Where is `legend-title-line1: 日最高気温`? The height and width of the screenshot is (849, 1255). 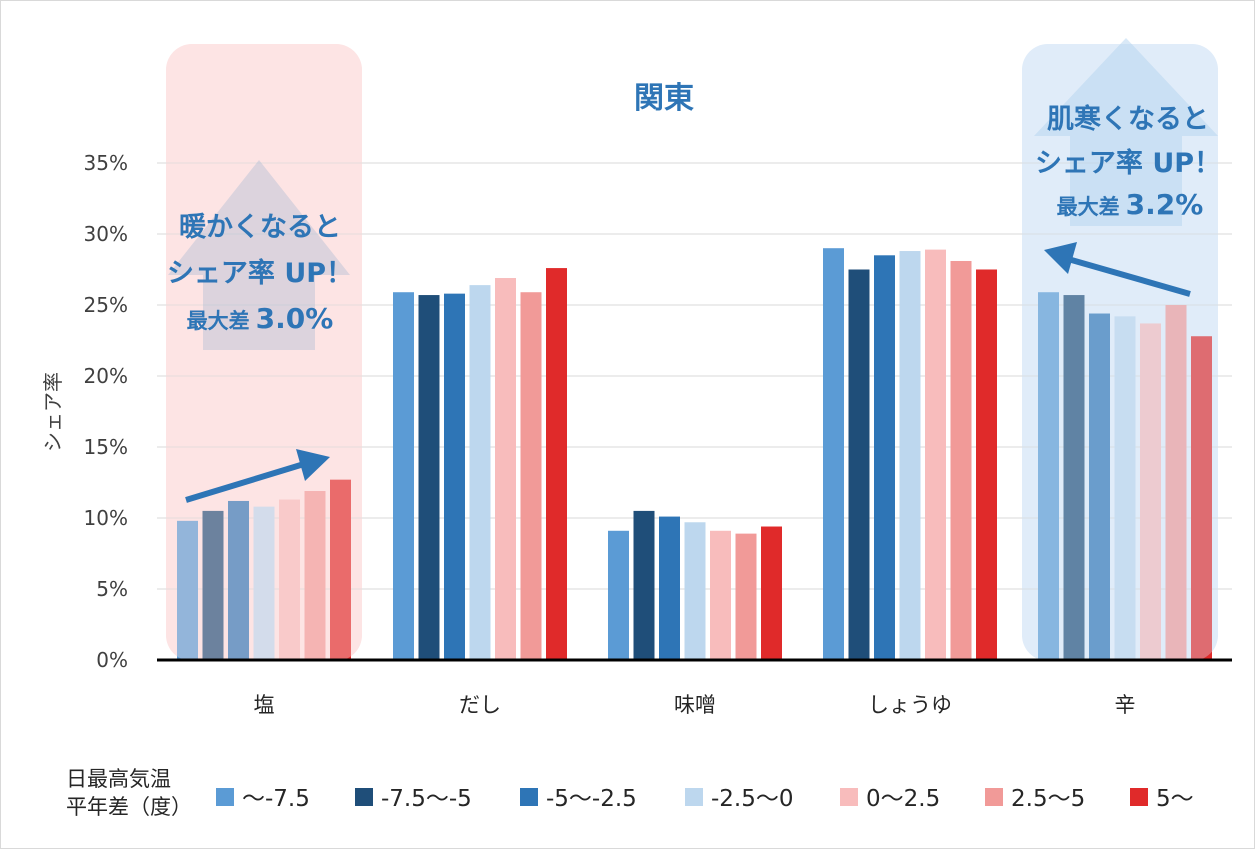
legend-title-line1: 日最高気温 is located at coordinates (118, 779).